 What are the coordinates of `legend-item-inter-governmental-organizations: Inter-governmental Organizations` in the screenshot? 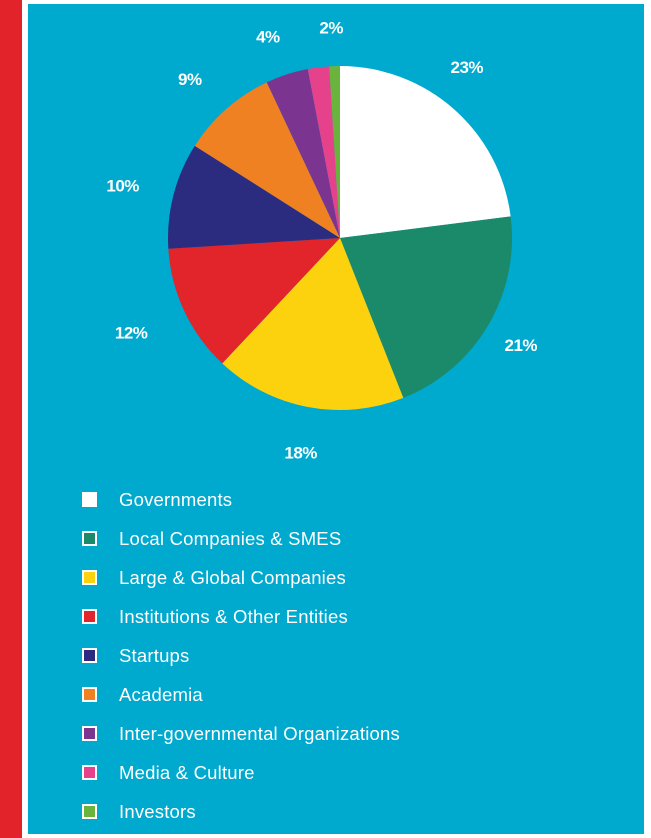 It's located at (241, 733).